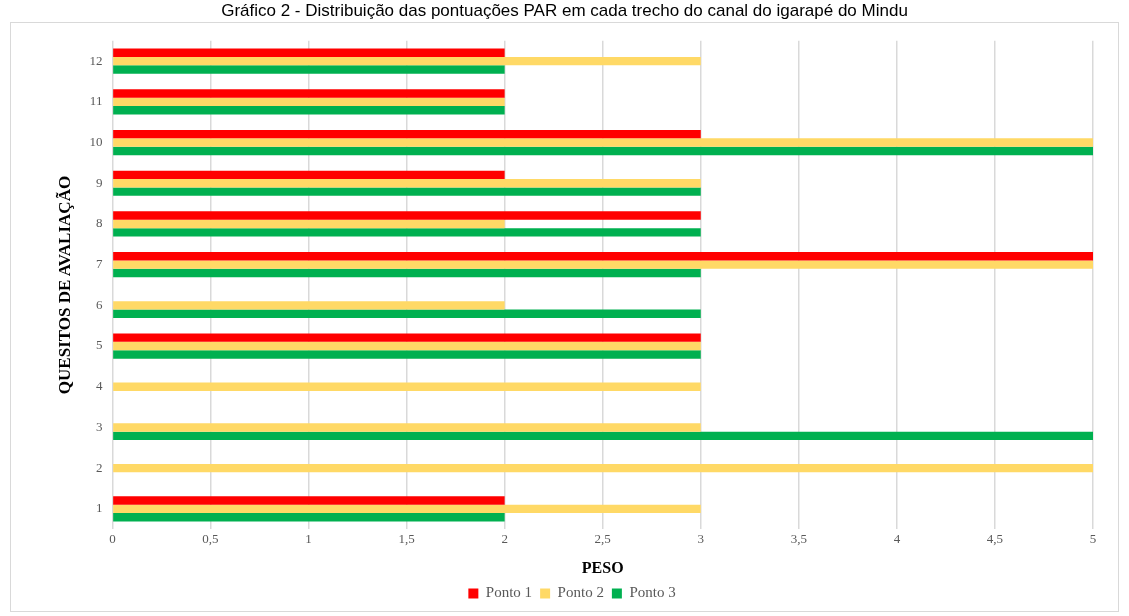  What do you see at coordinates (509, 592) in the screenshot?
I see `legend-label: Ponto 1` at bounding box center [509, 592].